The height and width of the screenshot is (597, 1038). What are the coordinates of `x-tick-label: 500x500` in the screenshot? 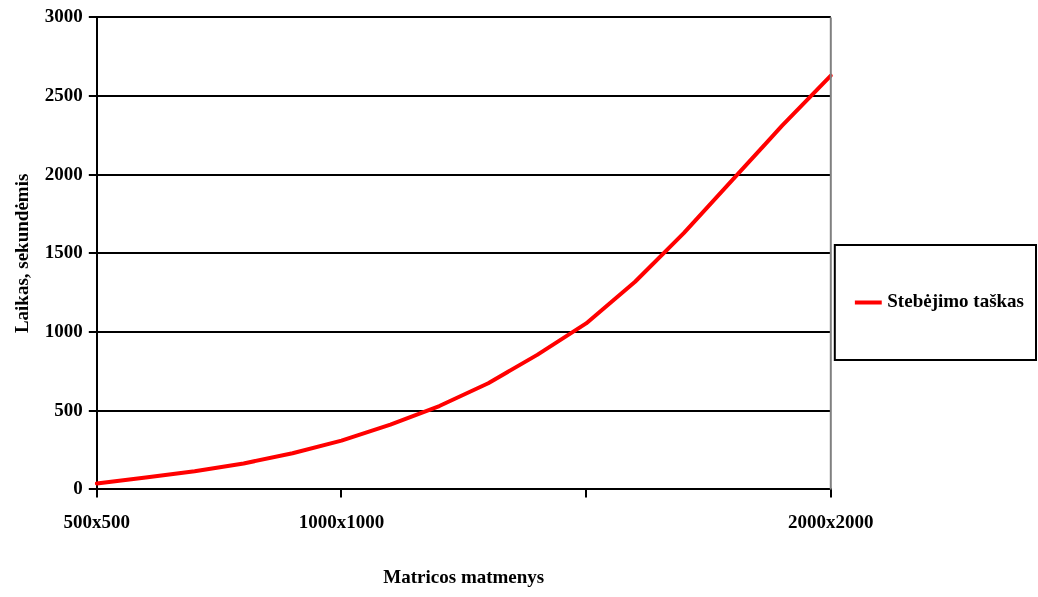 It's located at (97, 521).